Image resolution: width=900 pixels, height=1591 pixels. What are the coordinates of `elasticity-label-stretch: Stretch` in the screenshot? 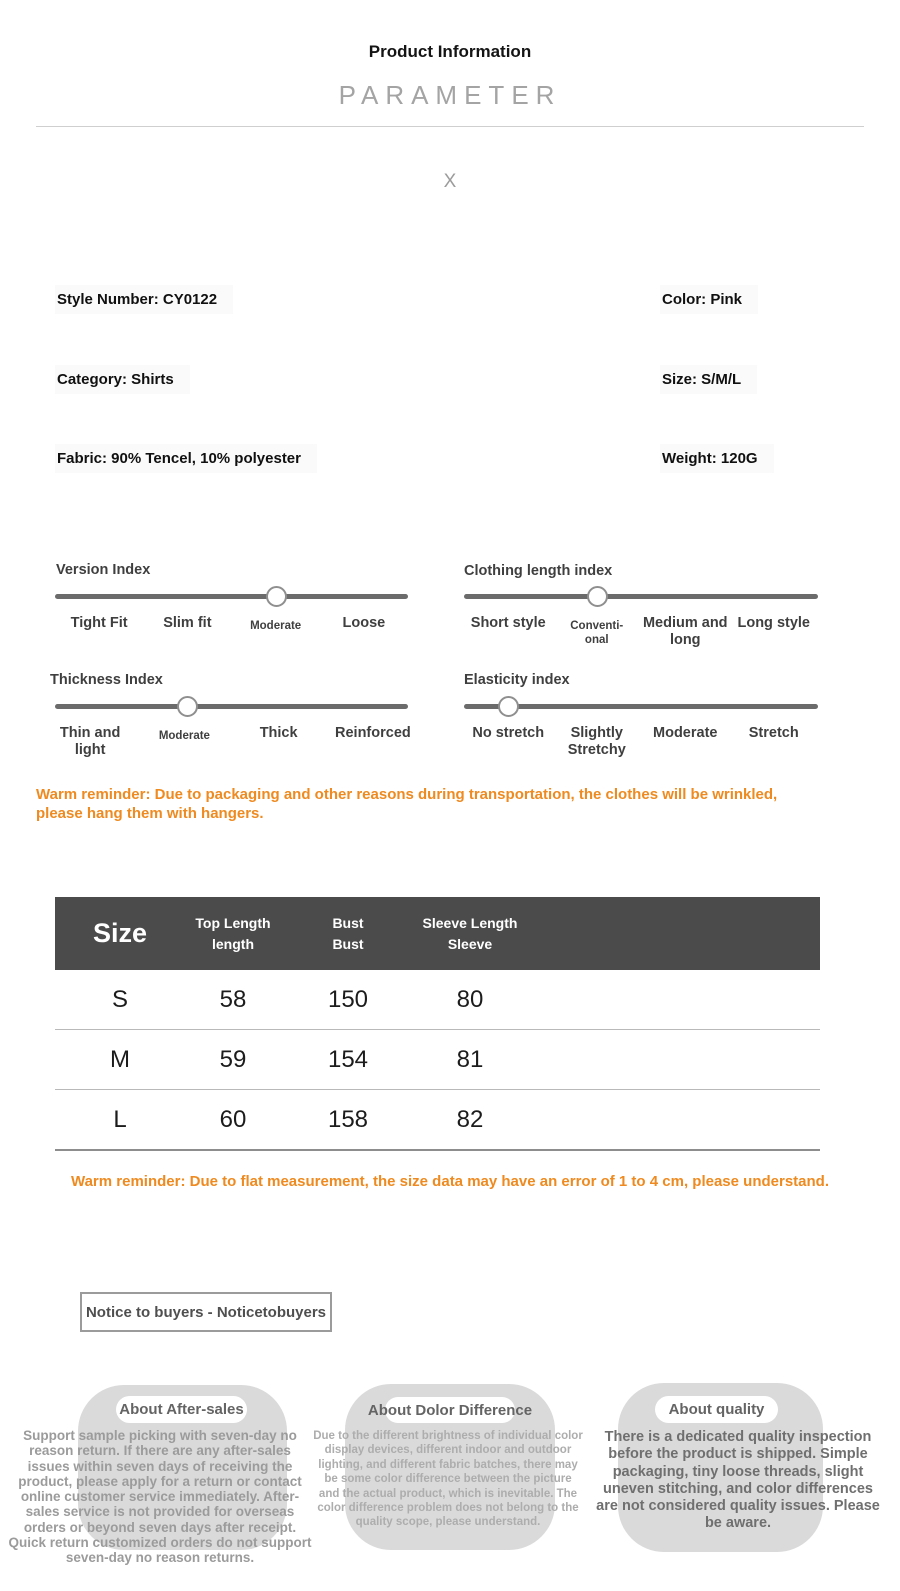 It's located at (773, 733).